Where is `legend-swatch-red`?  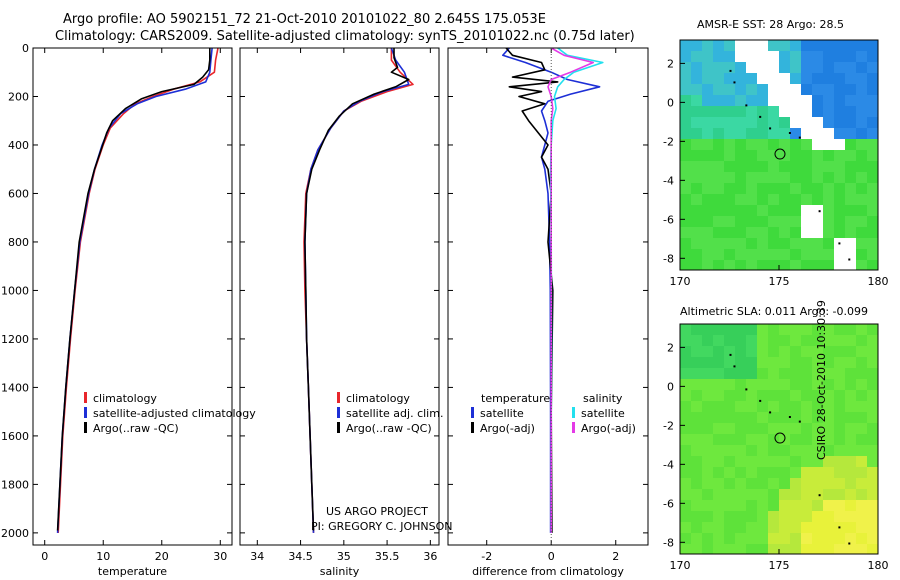
legend-swatch-red is located at coordinates (85, 397).